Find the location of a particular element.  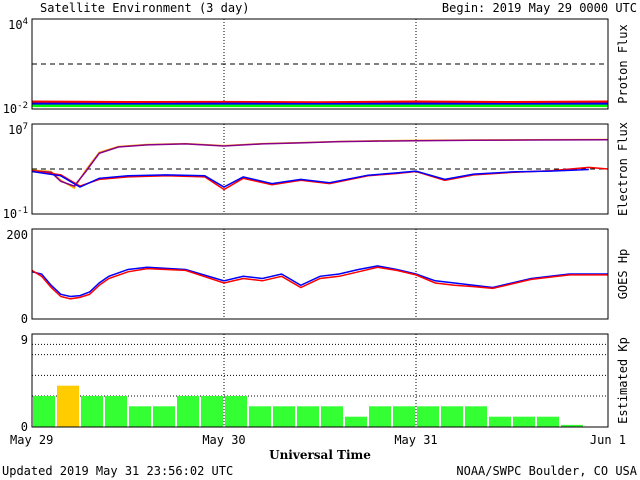

xtick-label: May 29 is located at coordinates (31, 440).